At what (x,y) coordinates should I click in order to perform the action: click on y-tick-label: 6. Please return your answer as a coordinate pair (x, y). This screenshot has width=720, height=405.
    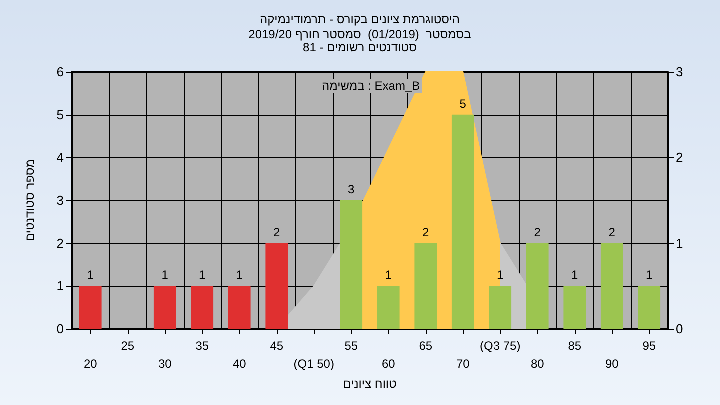
    Looking at the image, I should click on (60, 72).